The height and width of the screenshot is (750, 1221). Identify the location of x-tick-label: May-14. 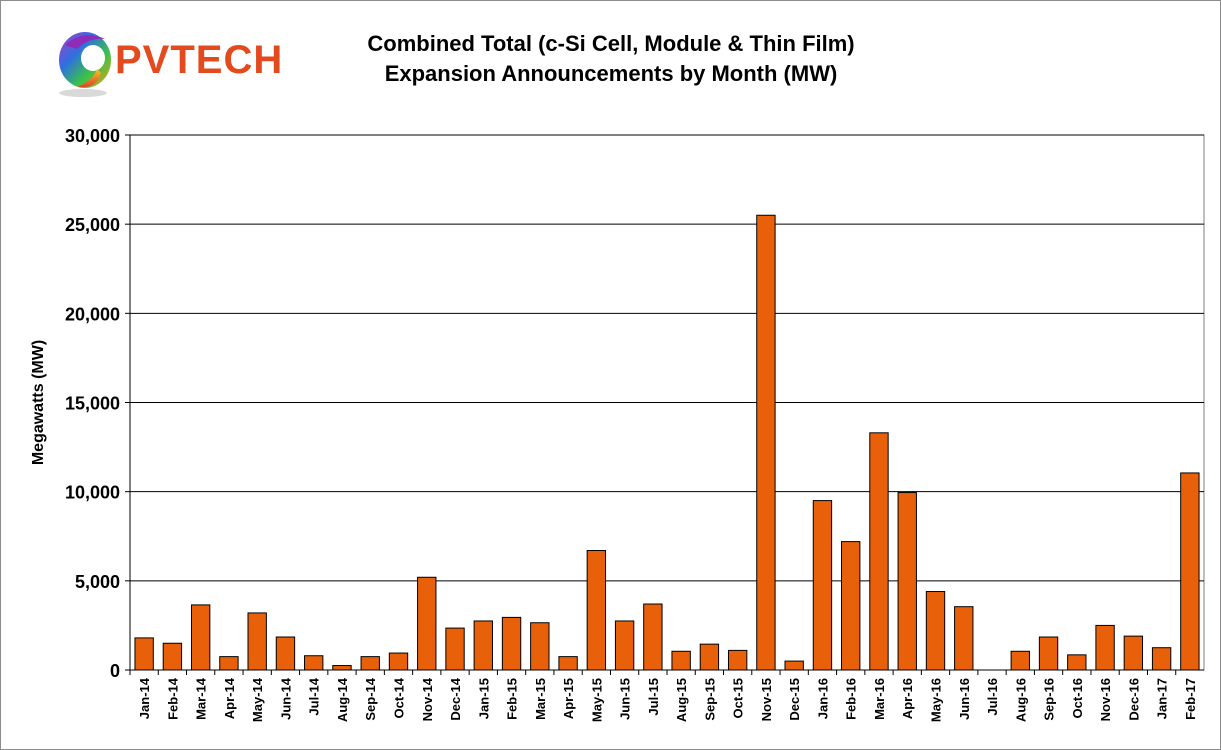
(257, 699).